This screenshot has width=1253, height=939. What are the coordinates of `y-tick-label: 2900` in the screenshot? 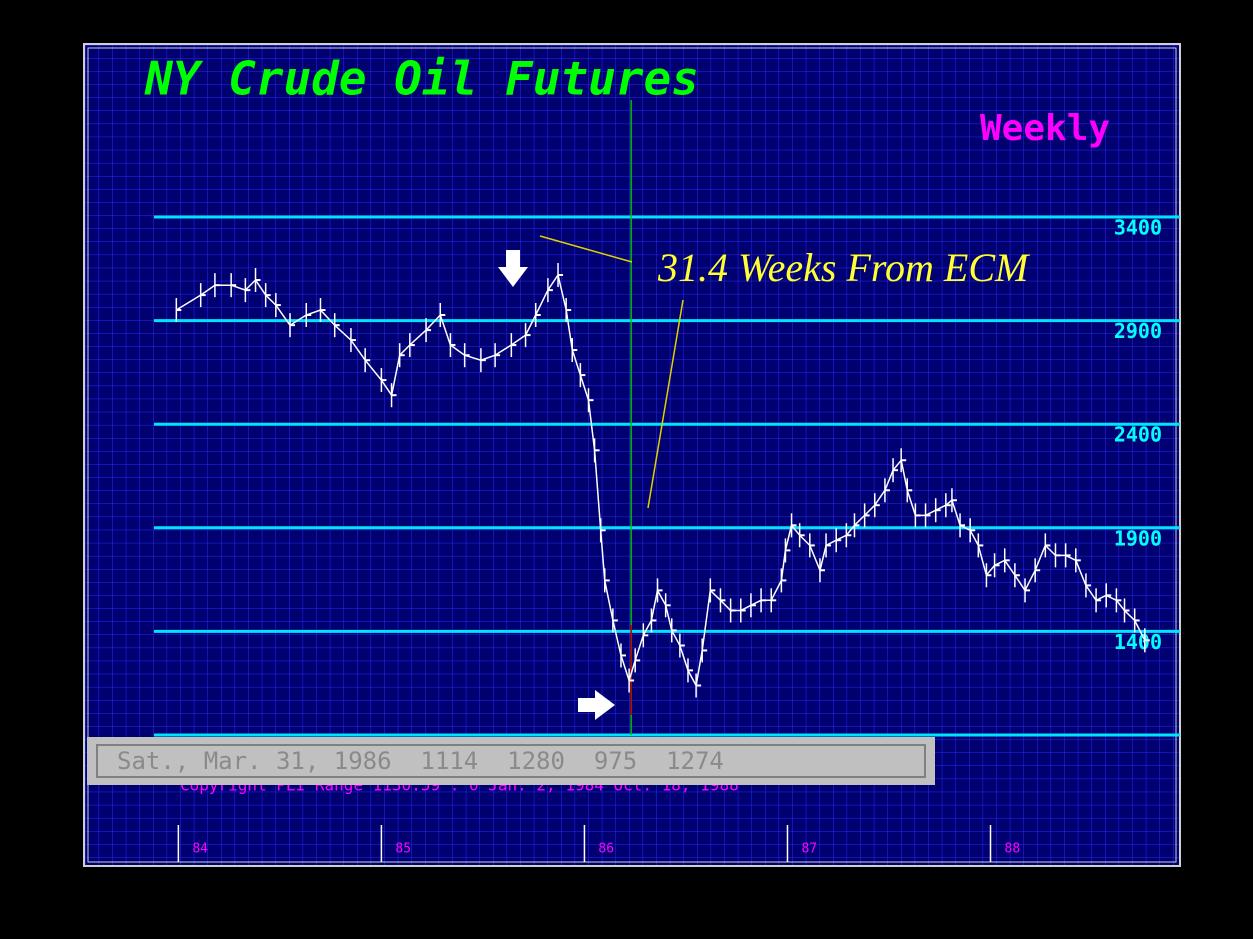 It's located at (1138, 331).